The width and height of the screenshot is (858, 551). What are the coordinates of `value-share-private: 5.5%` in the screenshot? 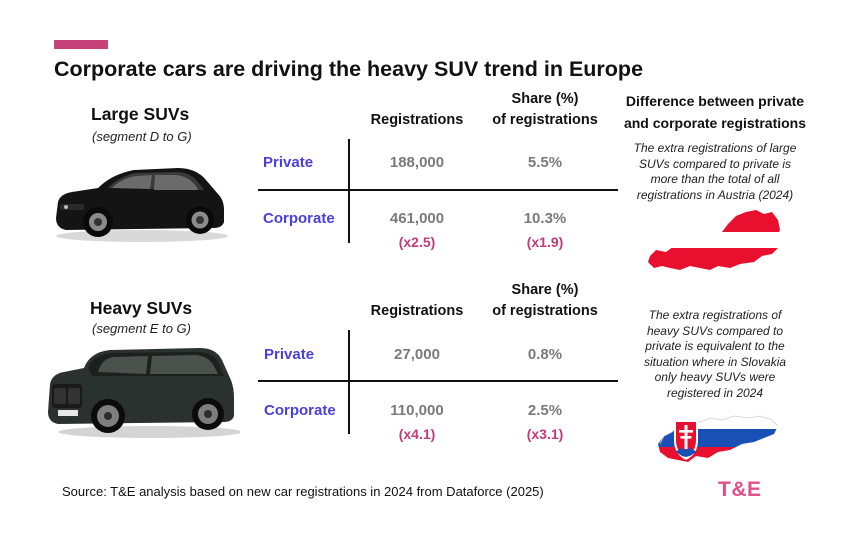 It's located at (545, 162).